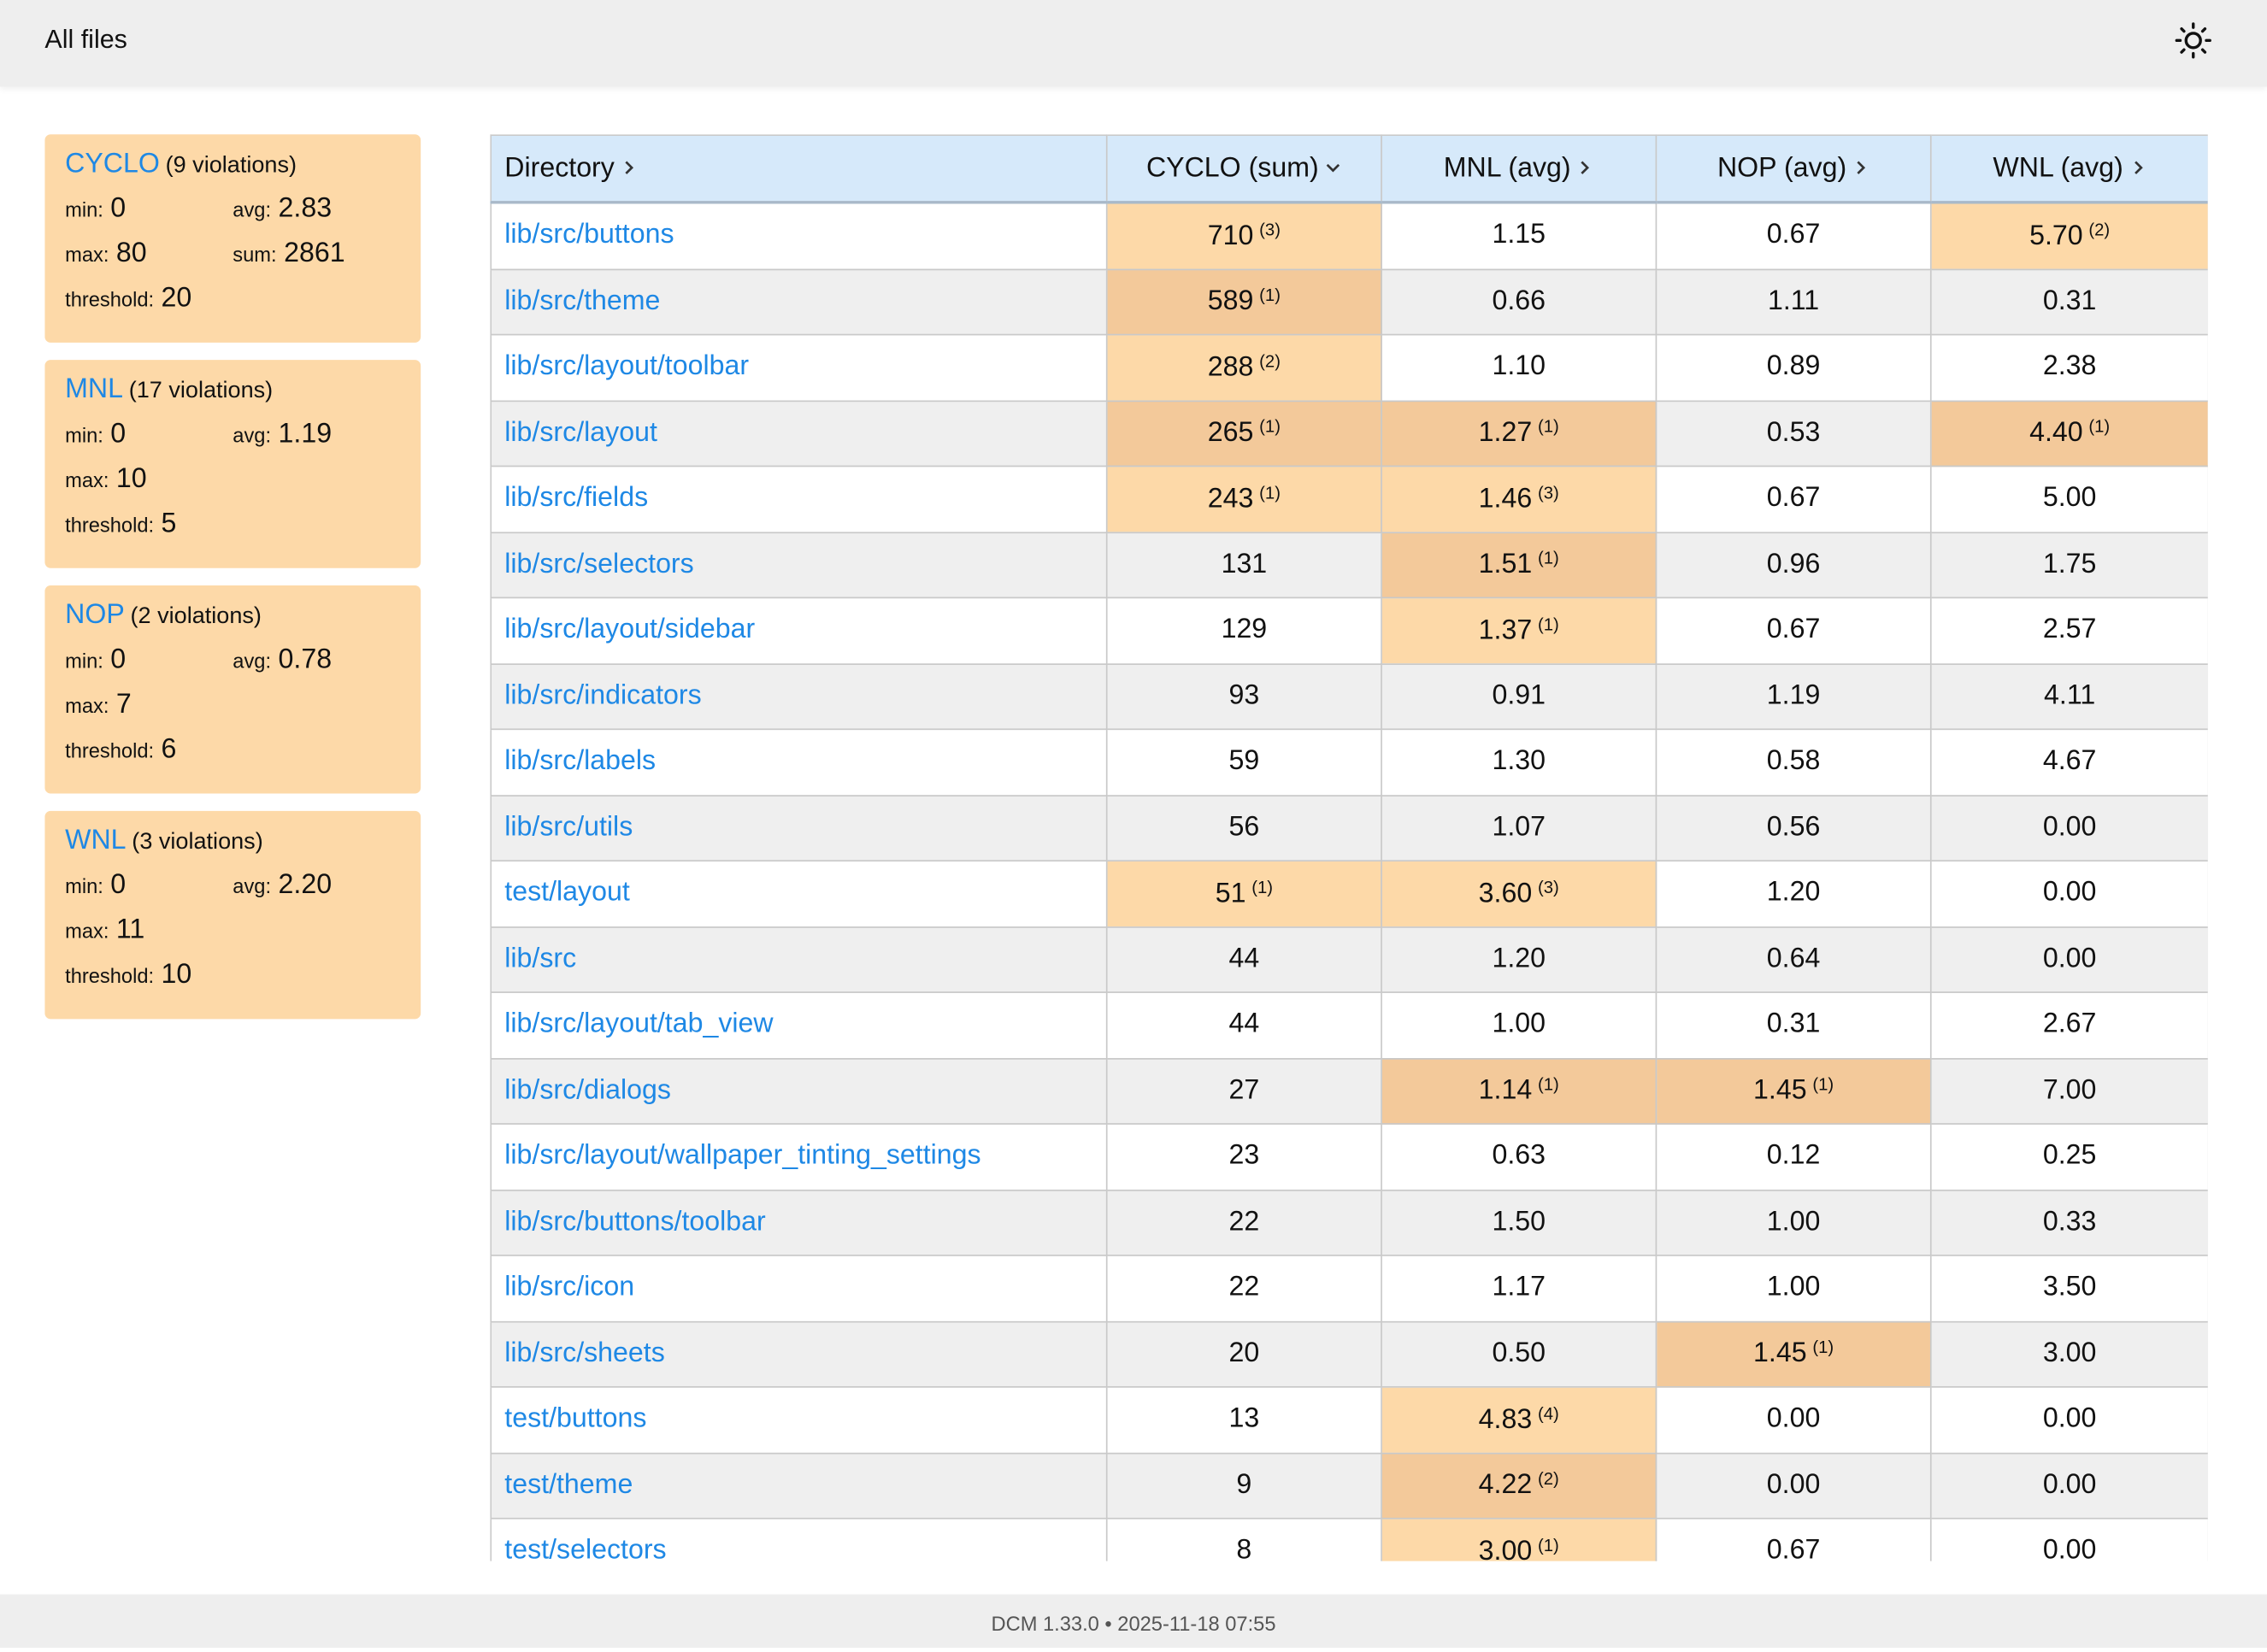 The height and width of the screenshot is (1652, 2267). Describe the element at coordinates (96, 840) in the screenshot. I see `metric-name: WNL` at that location.